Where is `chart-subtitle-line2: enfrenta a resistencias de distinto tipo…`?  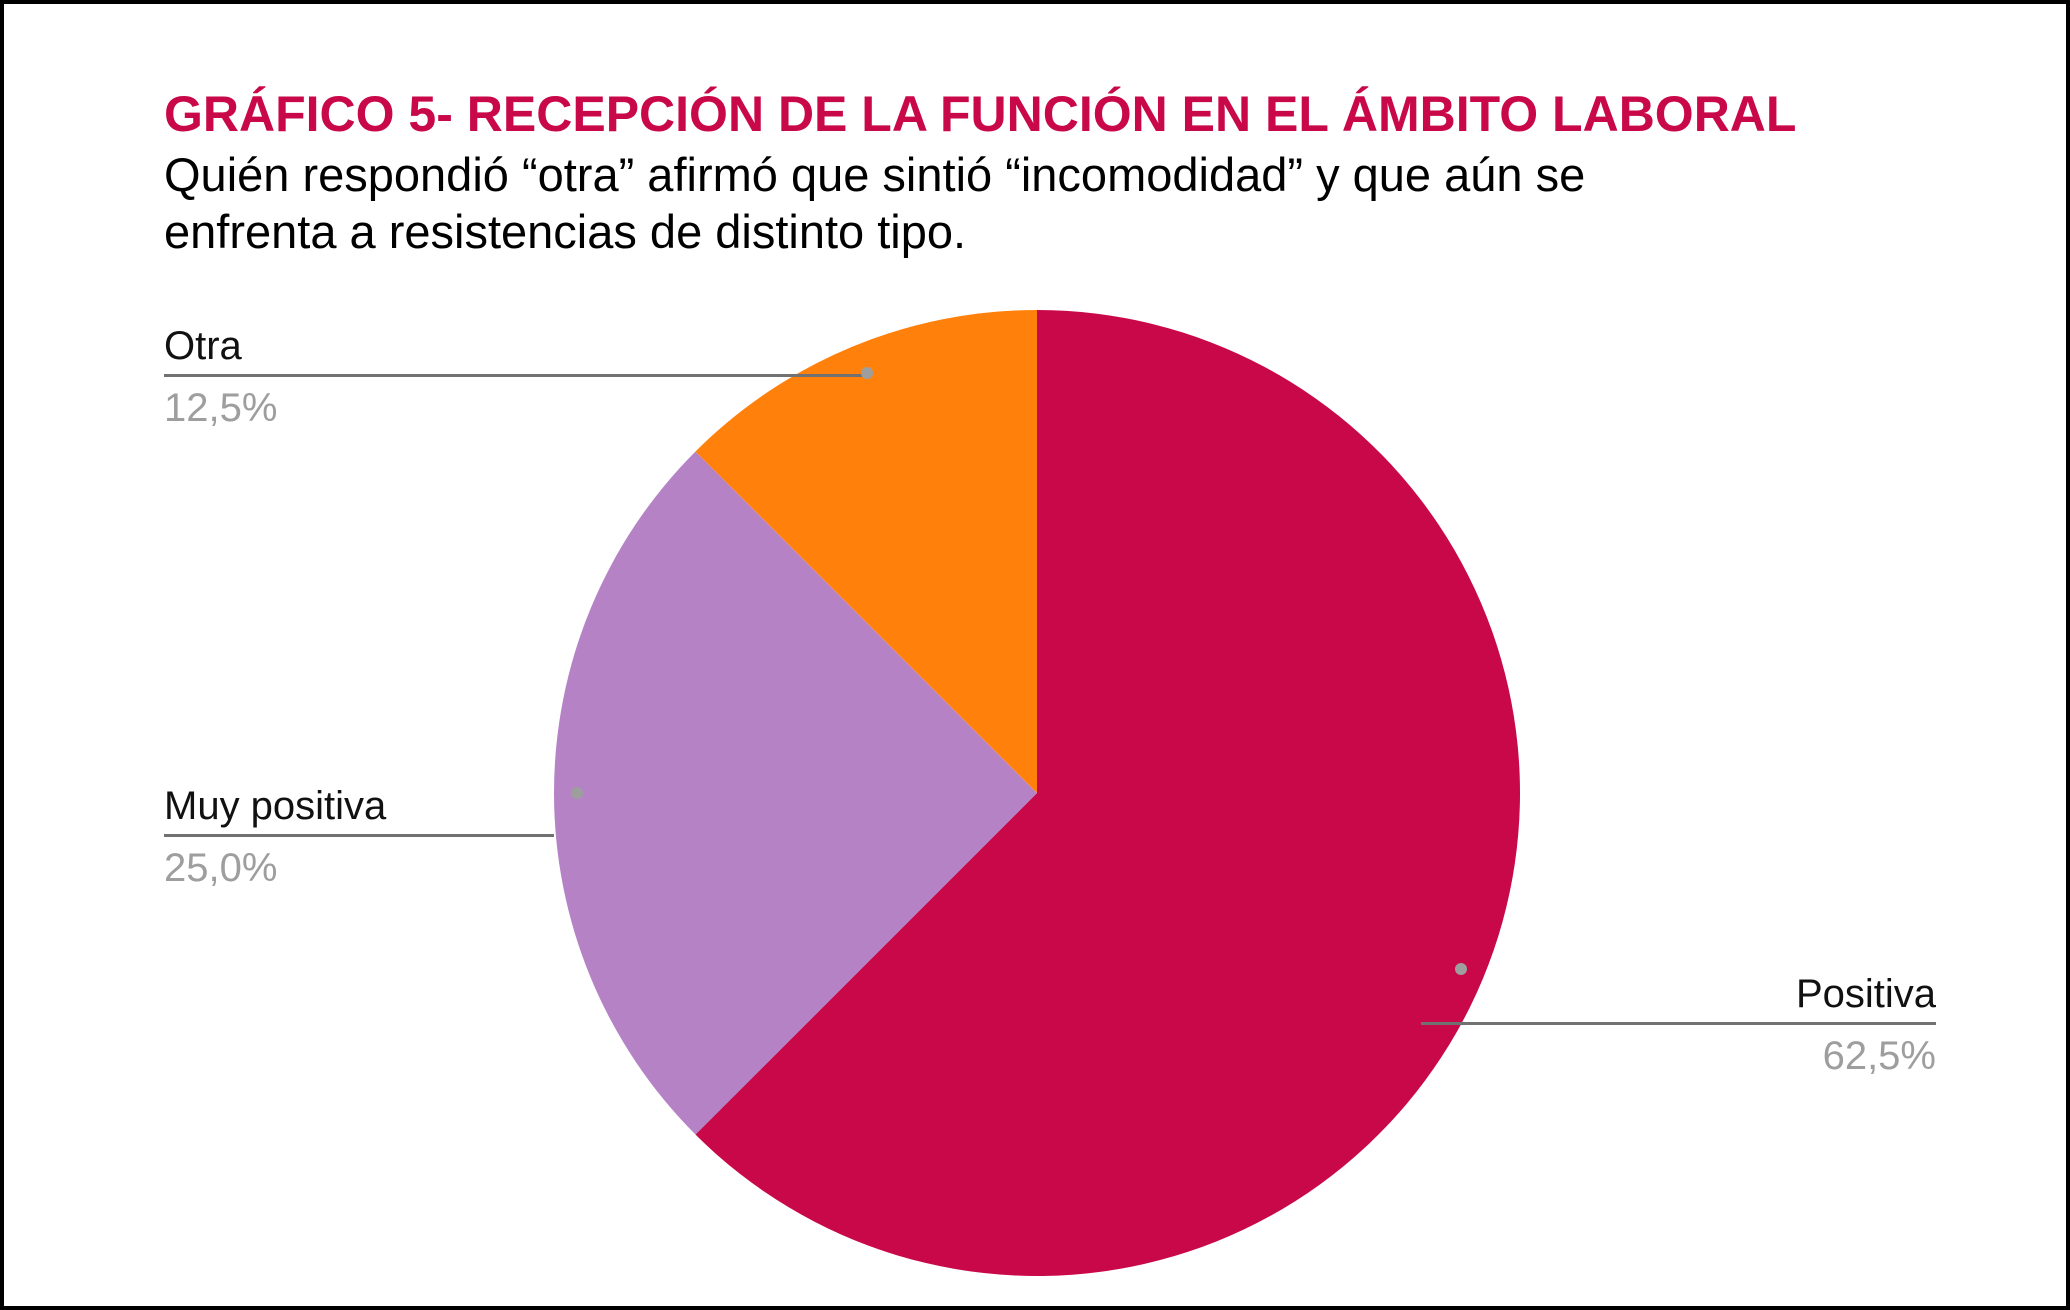
chart-subtitle-line2: enfrenta a resistencias de distinto tipo… is located at coordinates (565, 231).